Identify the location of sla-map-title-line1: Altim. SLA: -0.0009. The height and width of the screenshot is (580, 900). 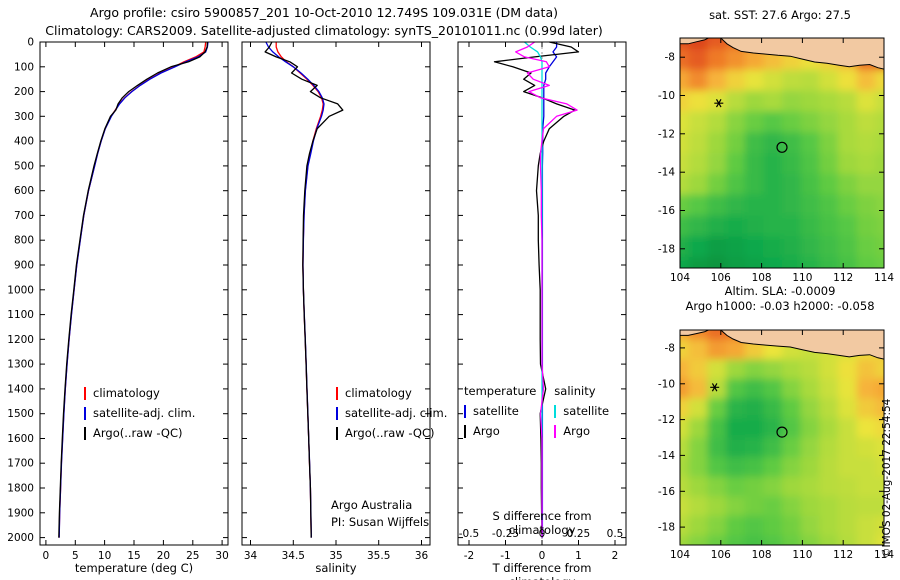
(780, 291).